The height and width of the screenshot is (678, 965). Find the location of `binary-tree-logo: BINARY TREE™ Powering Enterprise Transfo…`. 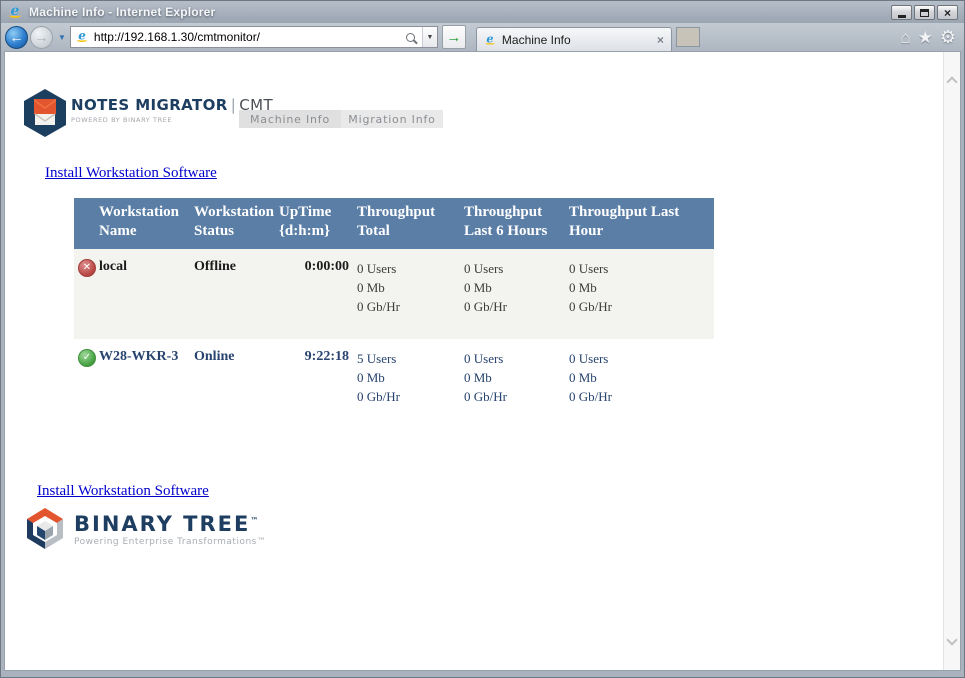

binary-tree-logo: BINARY TREE™ Powering Enterprise Transfo… is located at coordinates (145, 529).